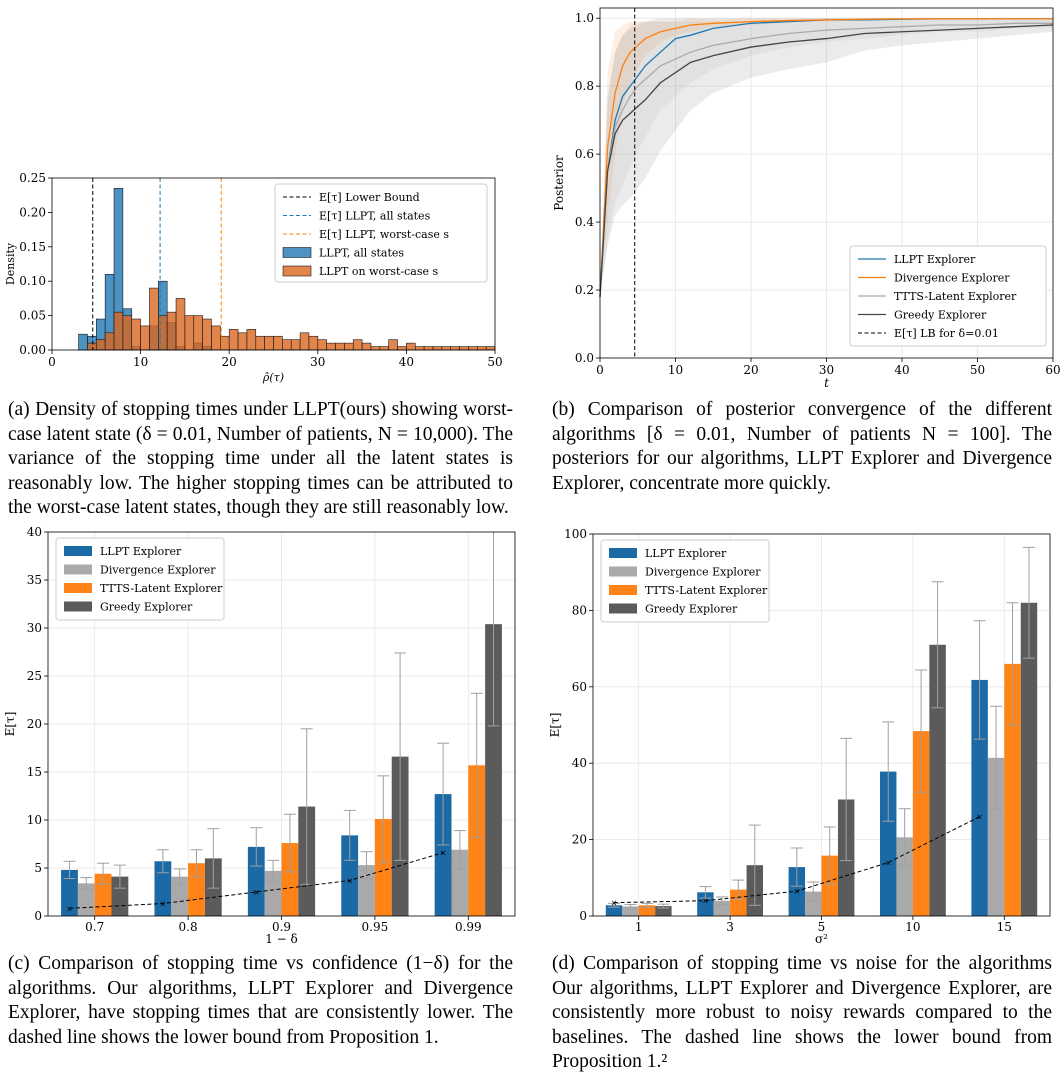 Image resolution: width=1061 pixels, height=1075 pixels. What do you see at coordinates (10, 263) in the screenshot?
I see `y-axis-label: Density` at bounding box center [10, 263].